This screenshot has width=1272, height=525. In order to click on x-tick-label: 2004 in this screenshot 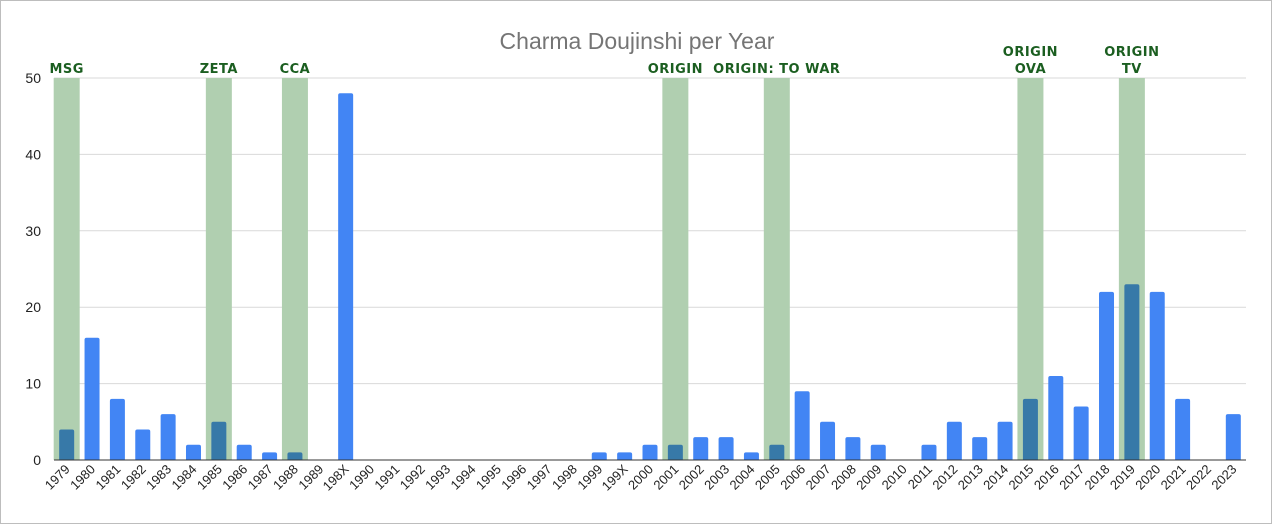, I will do `click(742, 477)`.